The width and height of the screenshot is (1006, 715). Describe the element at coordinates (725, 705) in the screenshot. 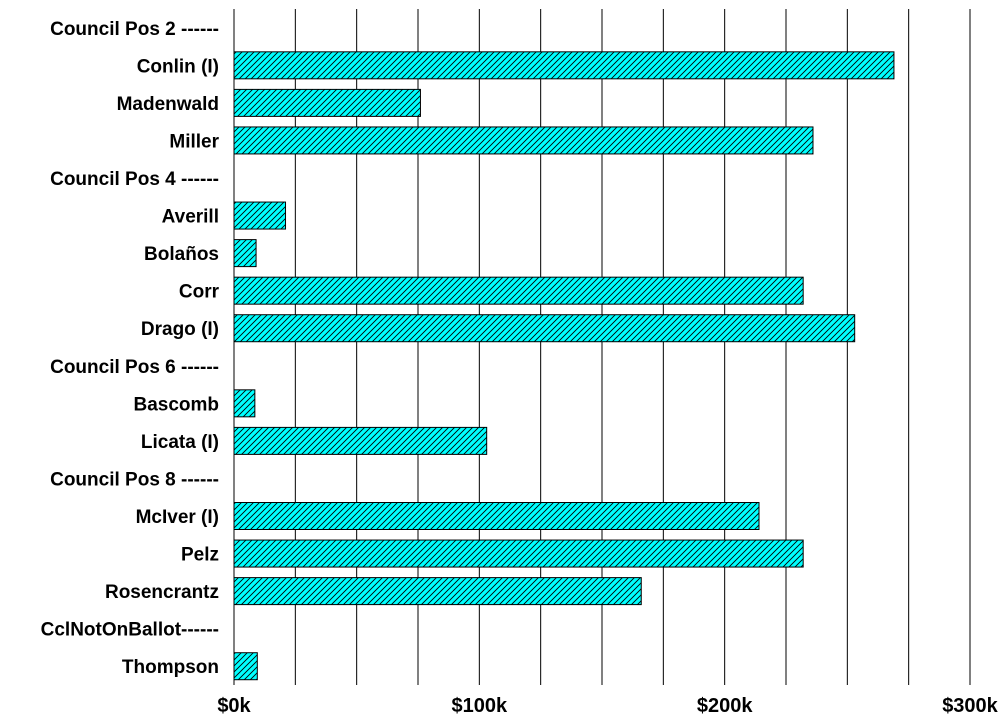

I see `x-tick-label: $200k` at that location.